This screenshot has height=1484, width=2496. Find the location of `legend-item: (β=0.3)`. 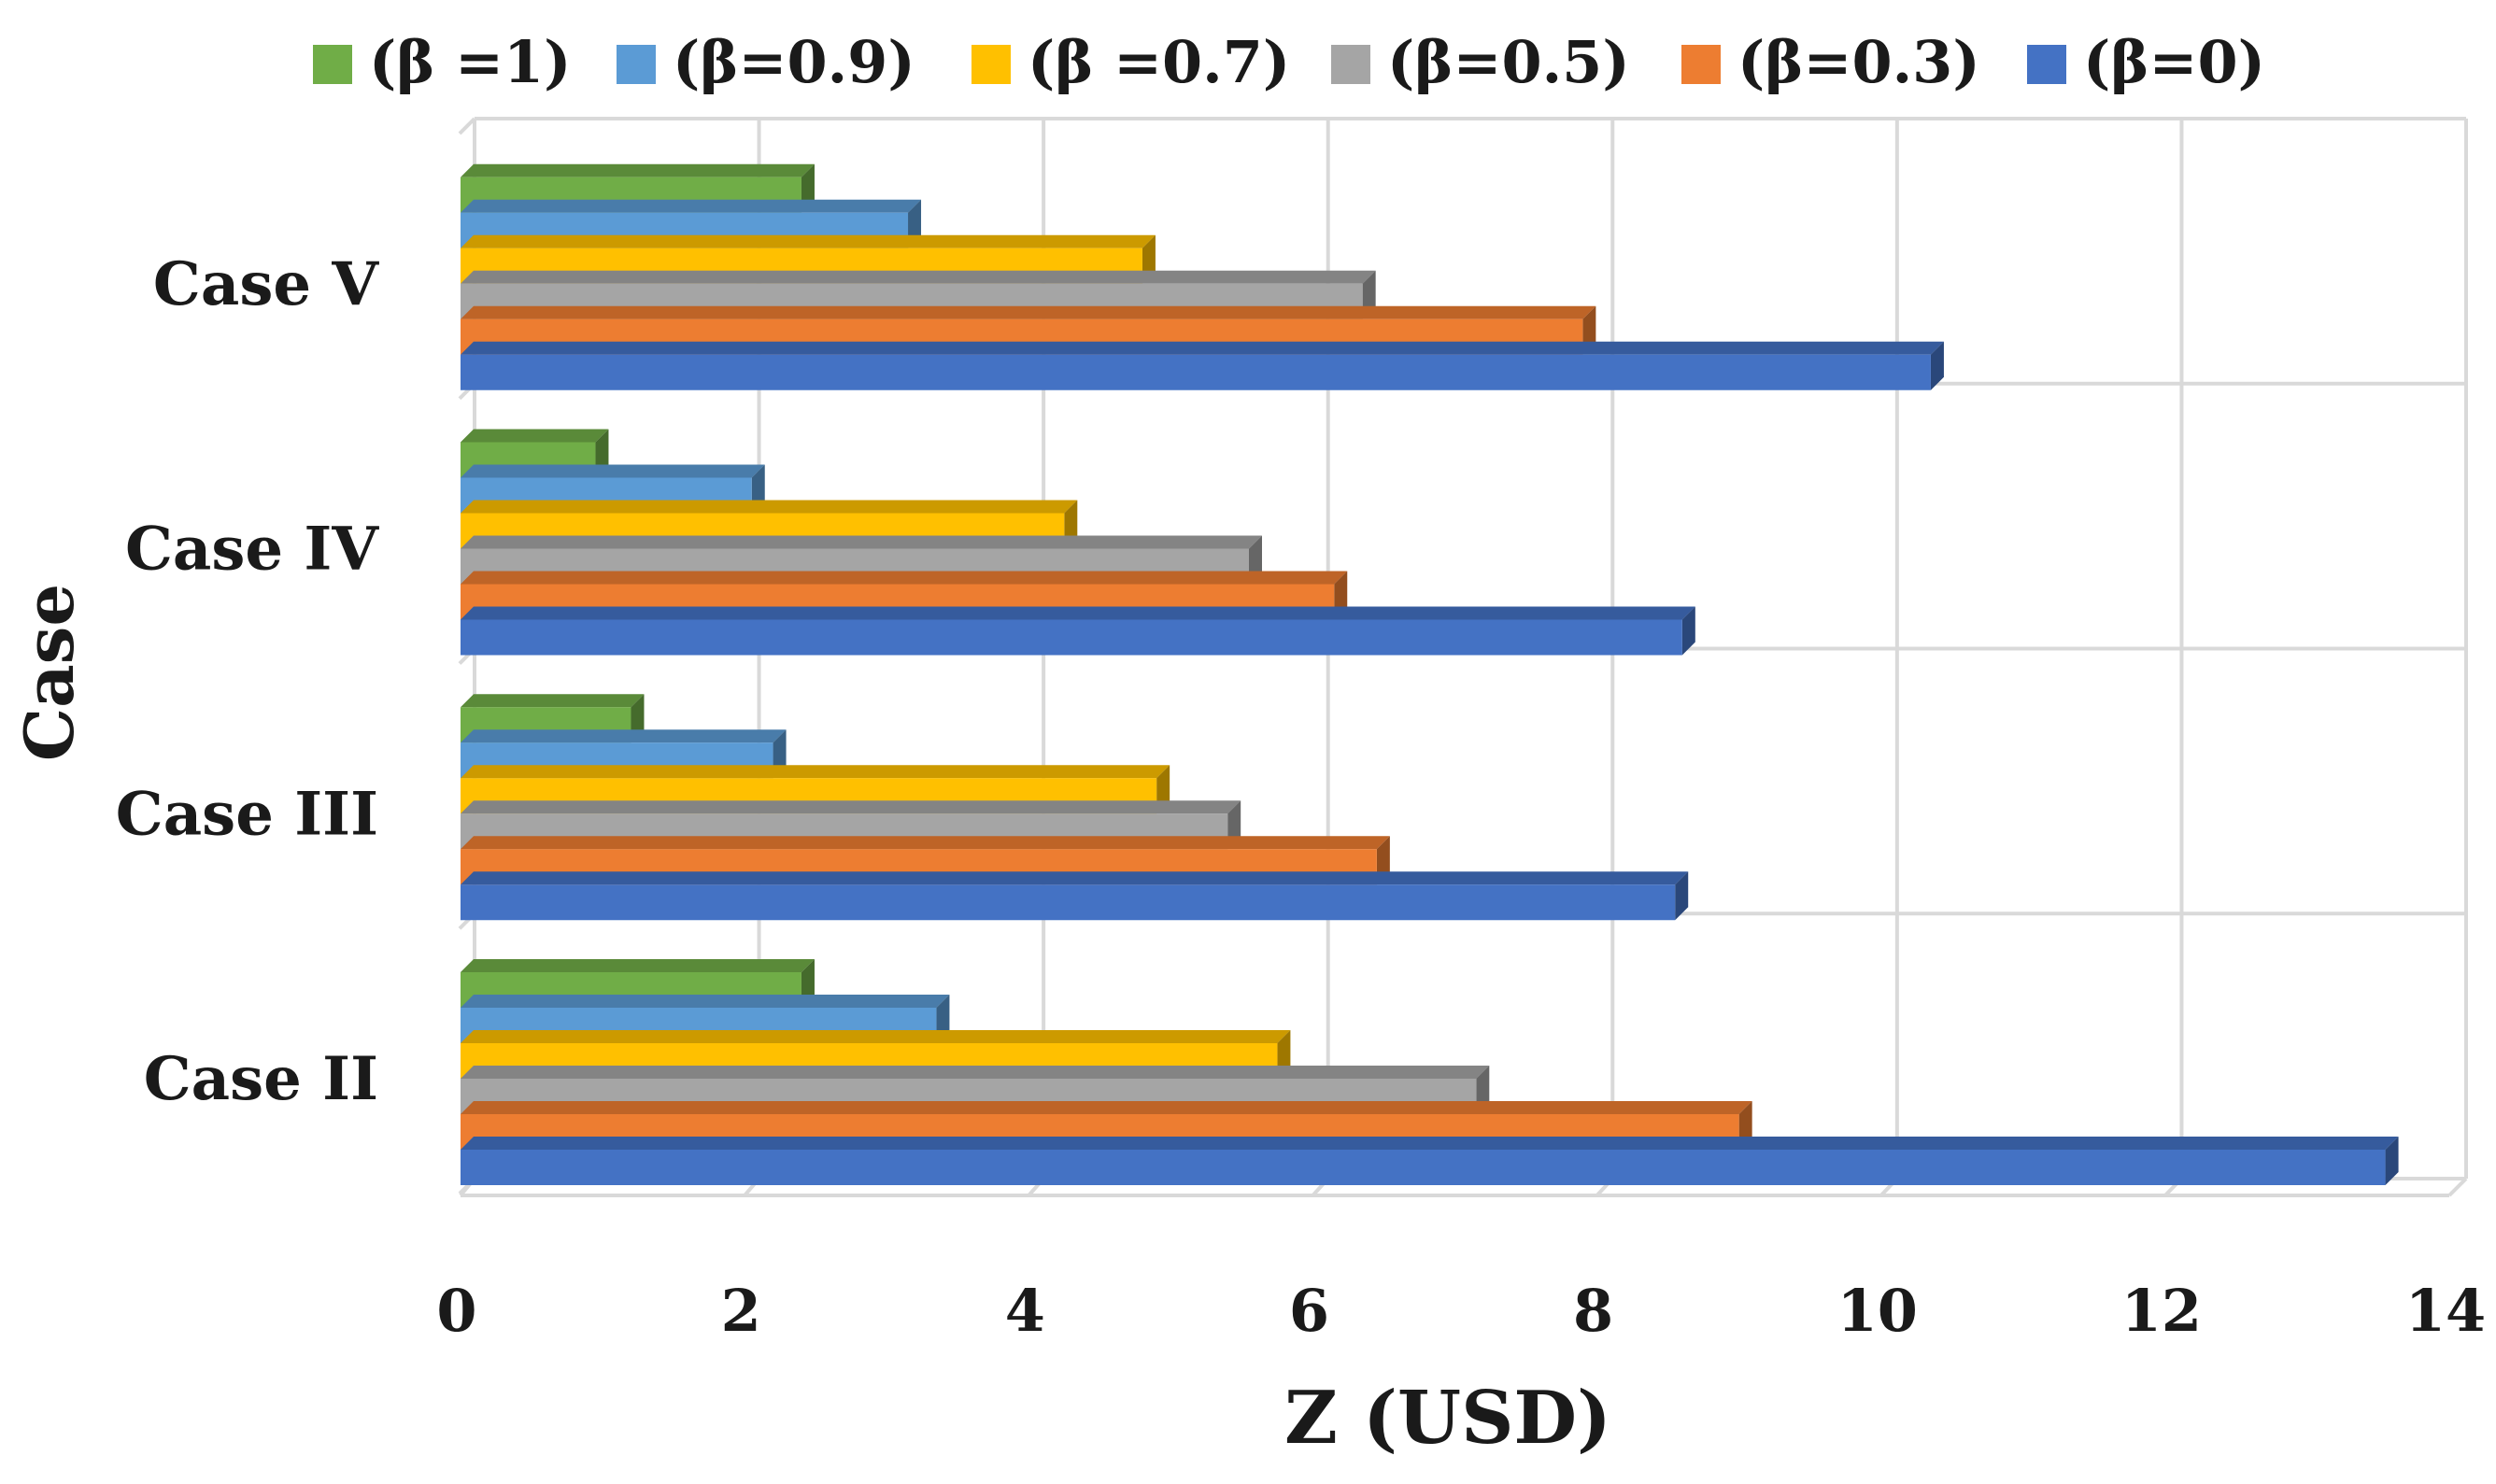

legend-item: (β=0.3) is located at coordinates (1830, 62).